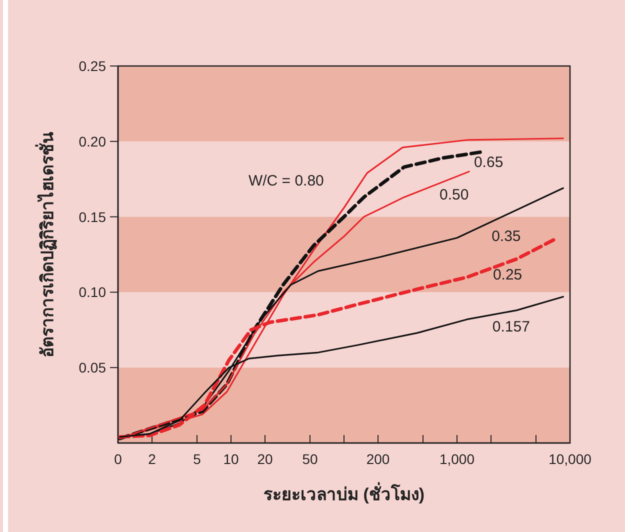 The image size is (625, 532). I want to click on x-tick-label: 20, so click(265, 459).